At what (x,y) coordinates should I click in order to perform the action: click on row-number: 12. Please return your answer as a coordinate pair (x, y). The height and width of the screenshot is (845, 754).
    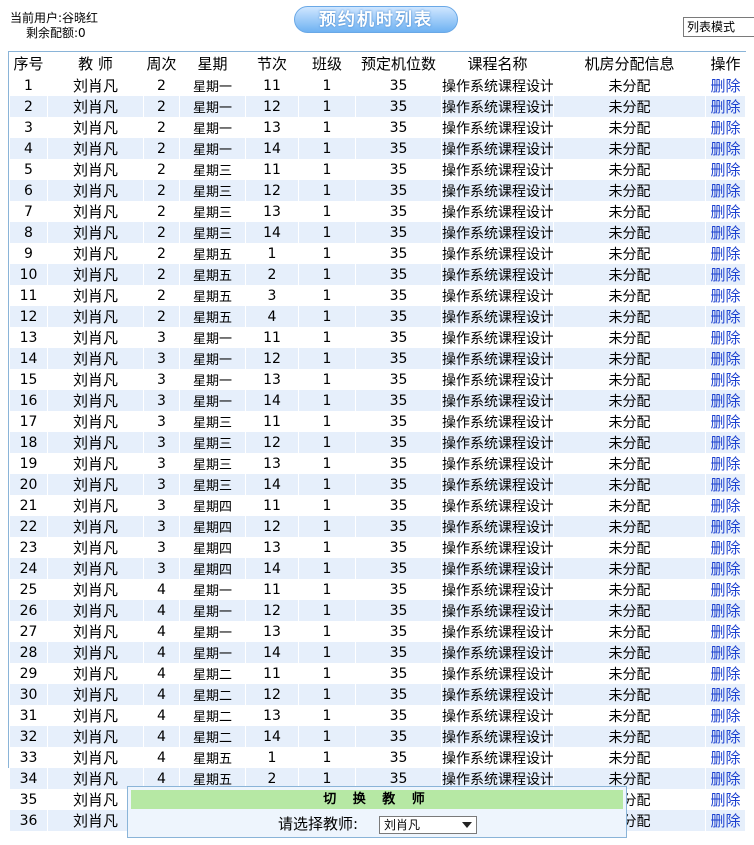
    Looking at the image, I should click on (28, 316).